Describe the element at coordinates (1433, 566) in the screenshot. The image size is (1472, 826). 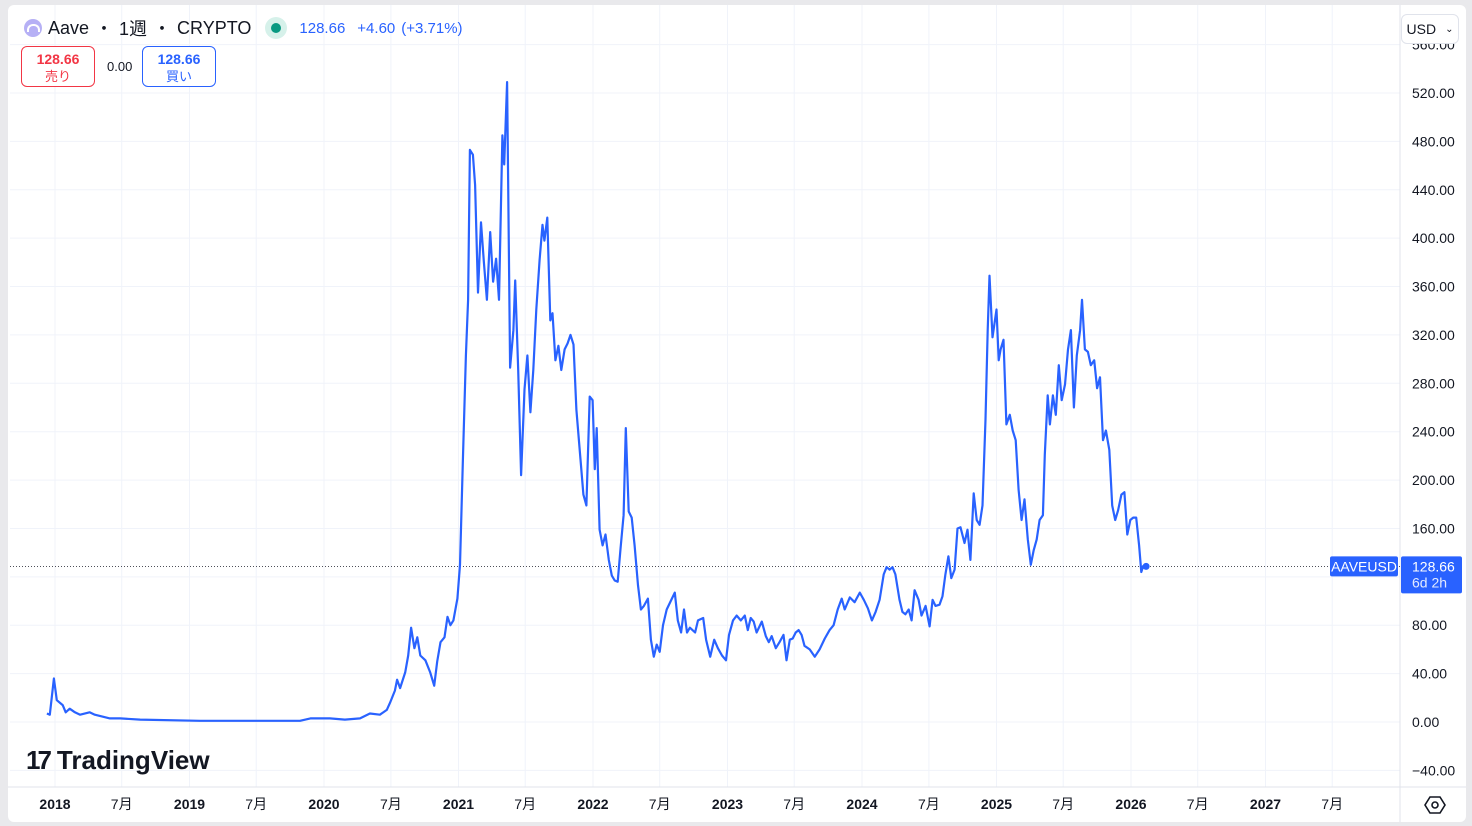
I see `last-price-label: 128.66` at that location.